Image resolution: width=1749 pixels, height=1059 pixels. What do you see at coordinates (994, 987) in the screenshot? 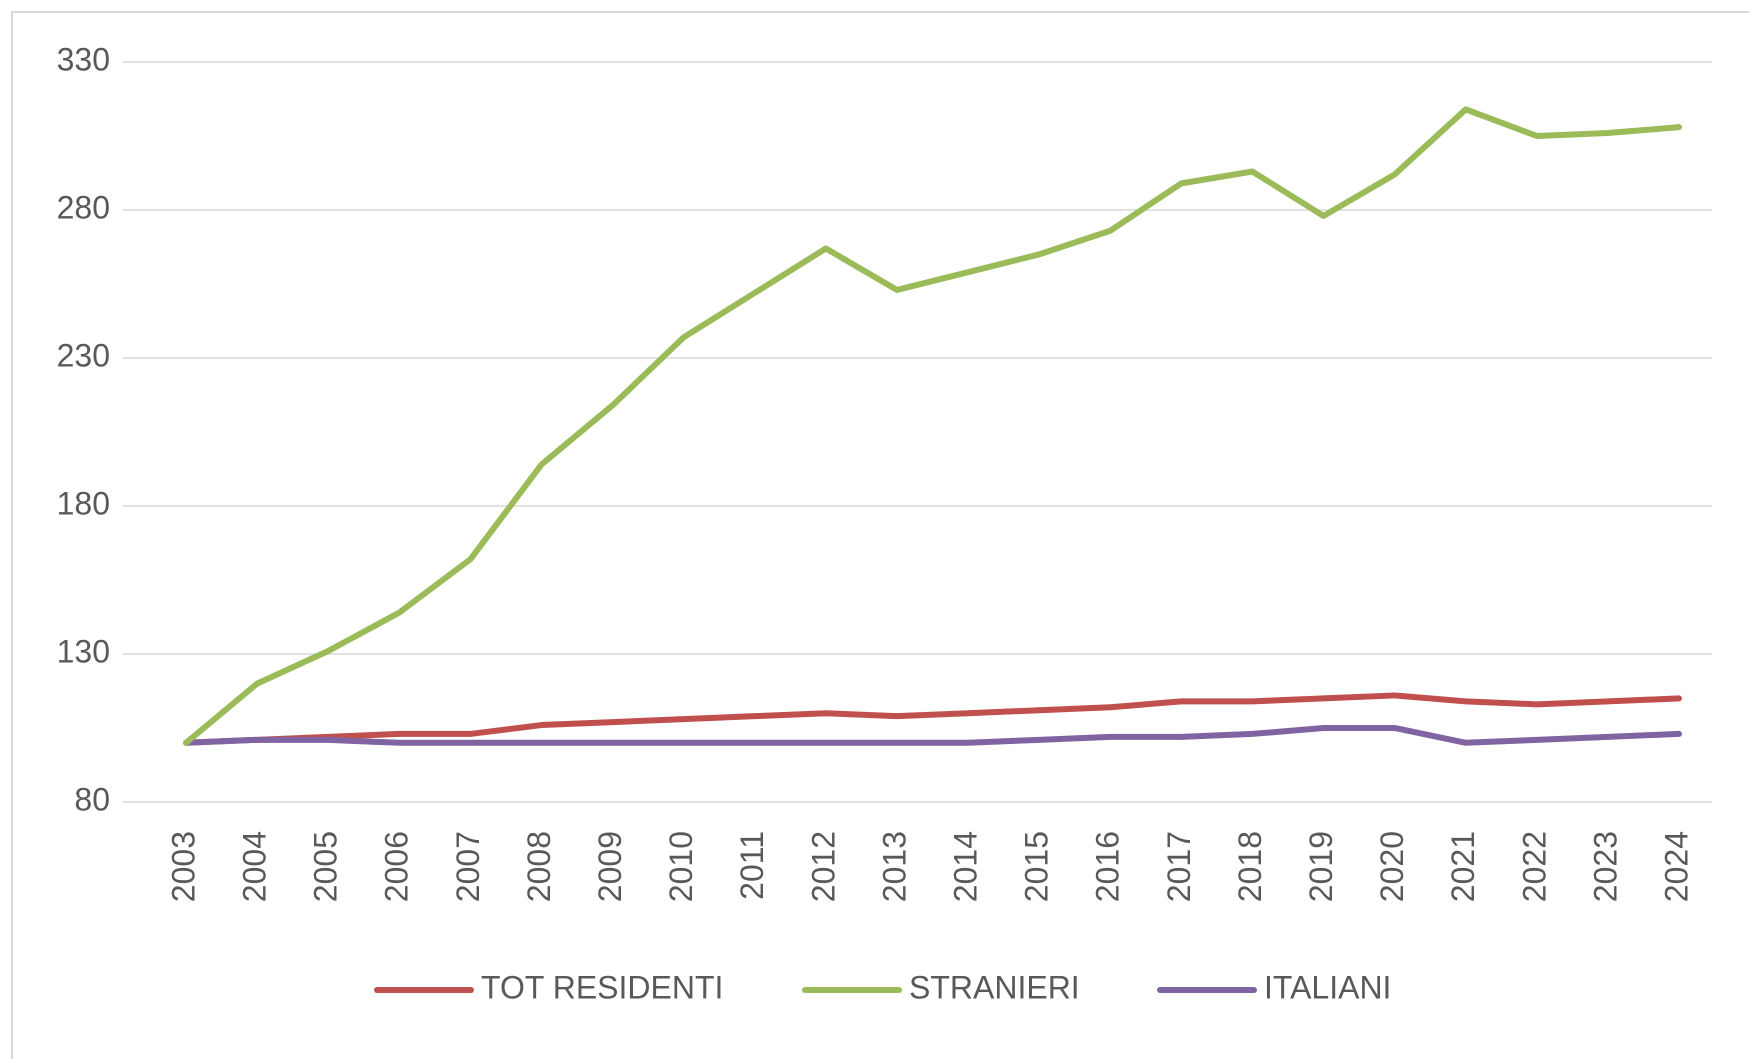
I see `legend-label: STRANIERI` at bounding box center [994, 987].